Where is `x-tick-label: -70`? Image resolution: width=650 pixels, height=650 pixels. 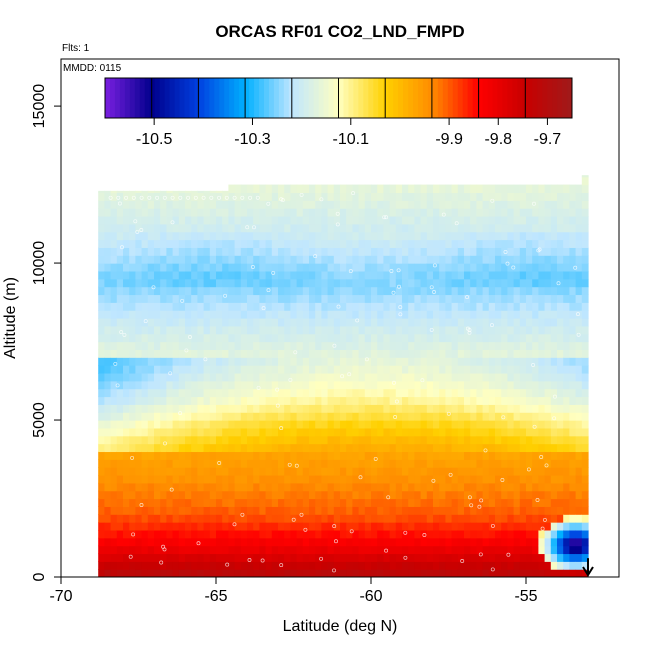
x-tick-label: -70 is located at coordinates (60, 596).